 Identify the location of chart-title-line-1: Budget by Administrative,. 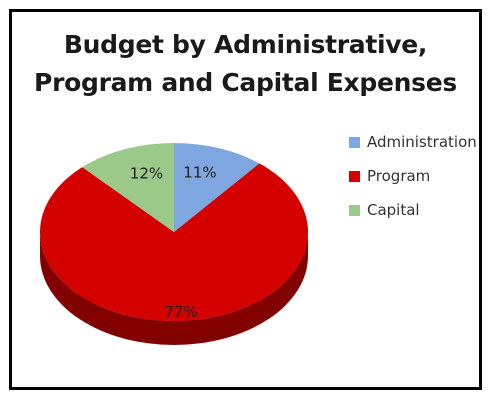
(245, 44).